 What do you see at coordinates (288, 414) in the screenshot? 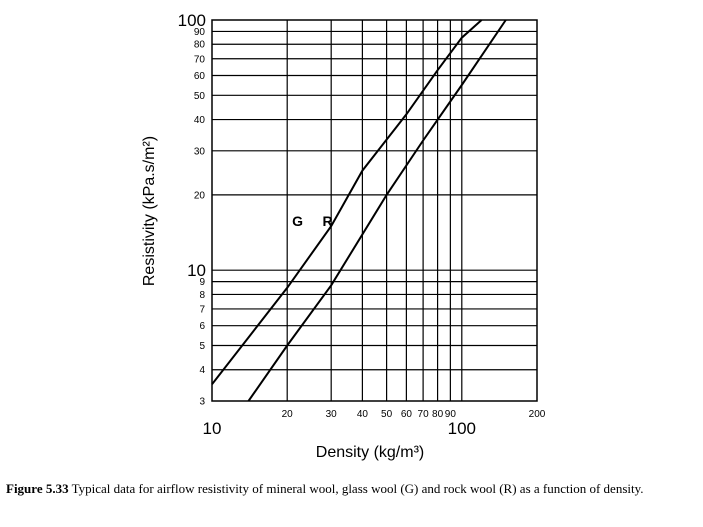
I see `x-tick-label-20: 20` at bounding box center [288, 414].